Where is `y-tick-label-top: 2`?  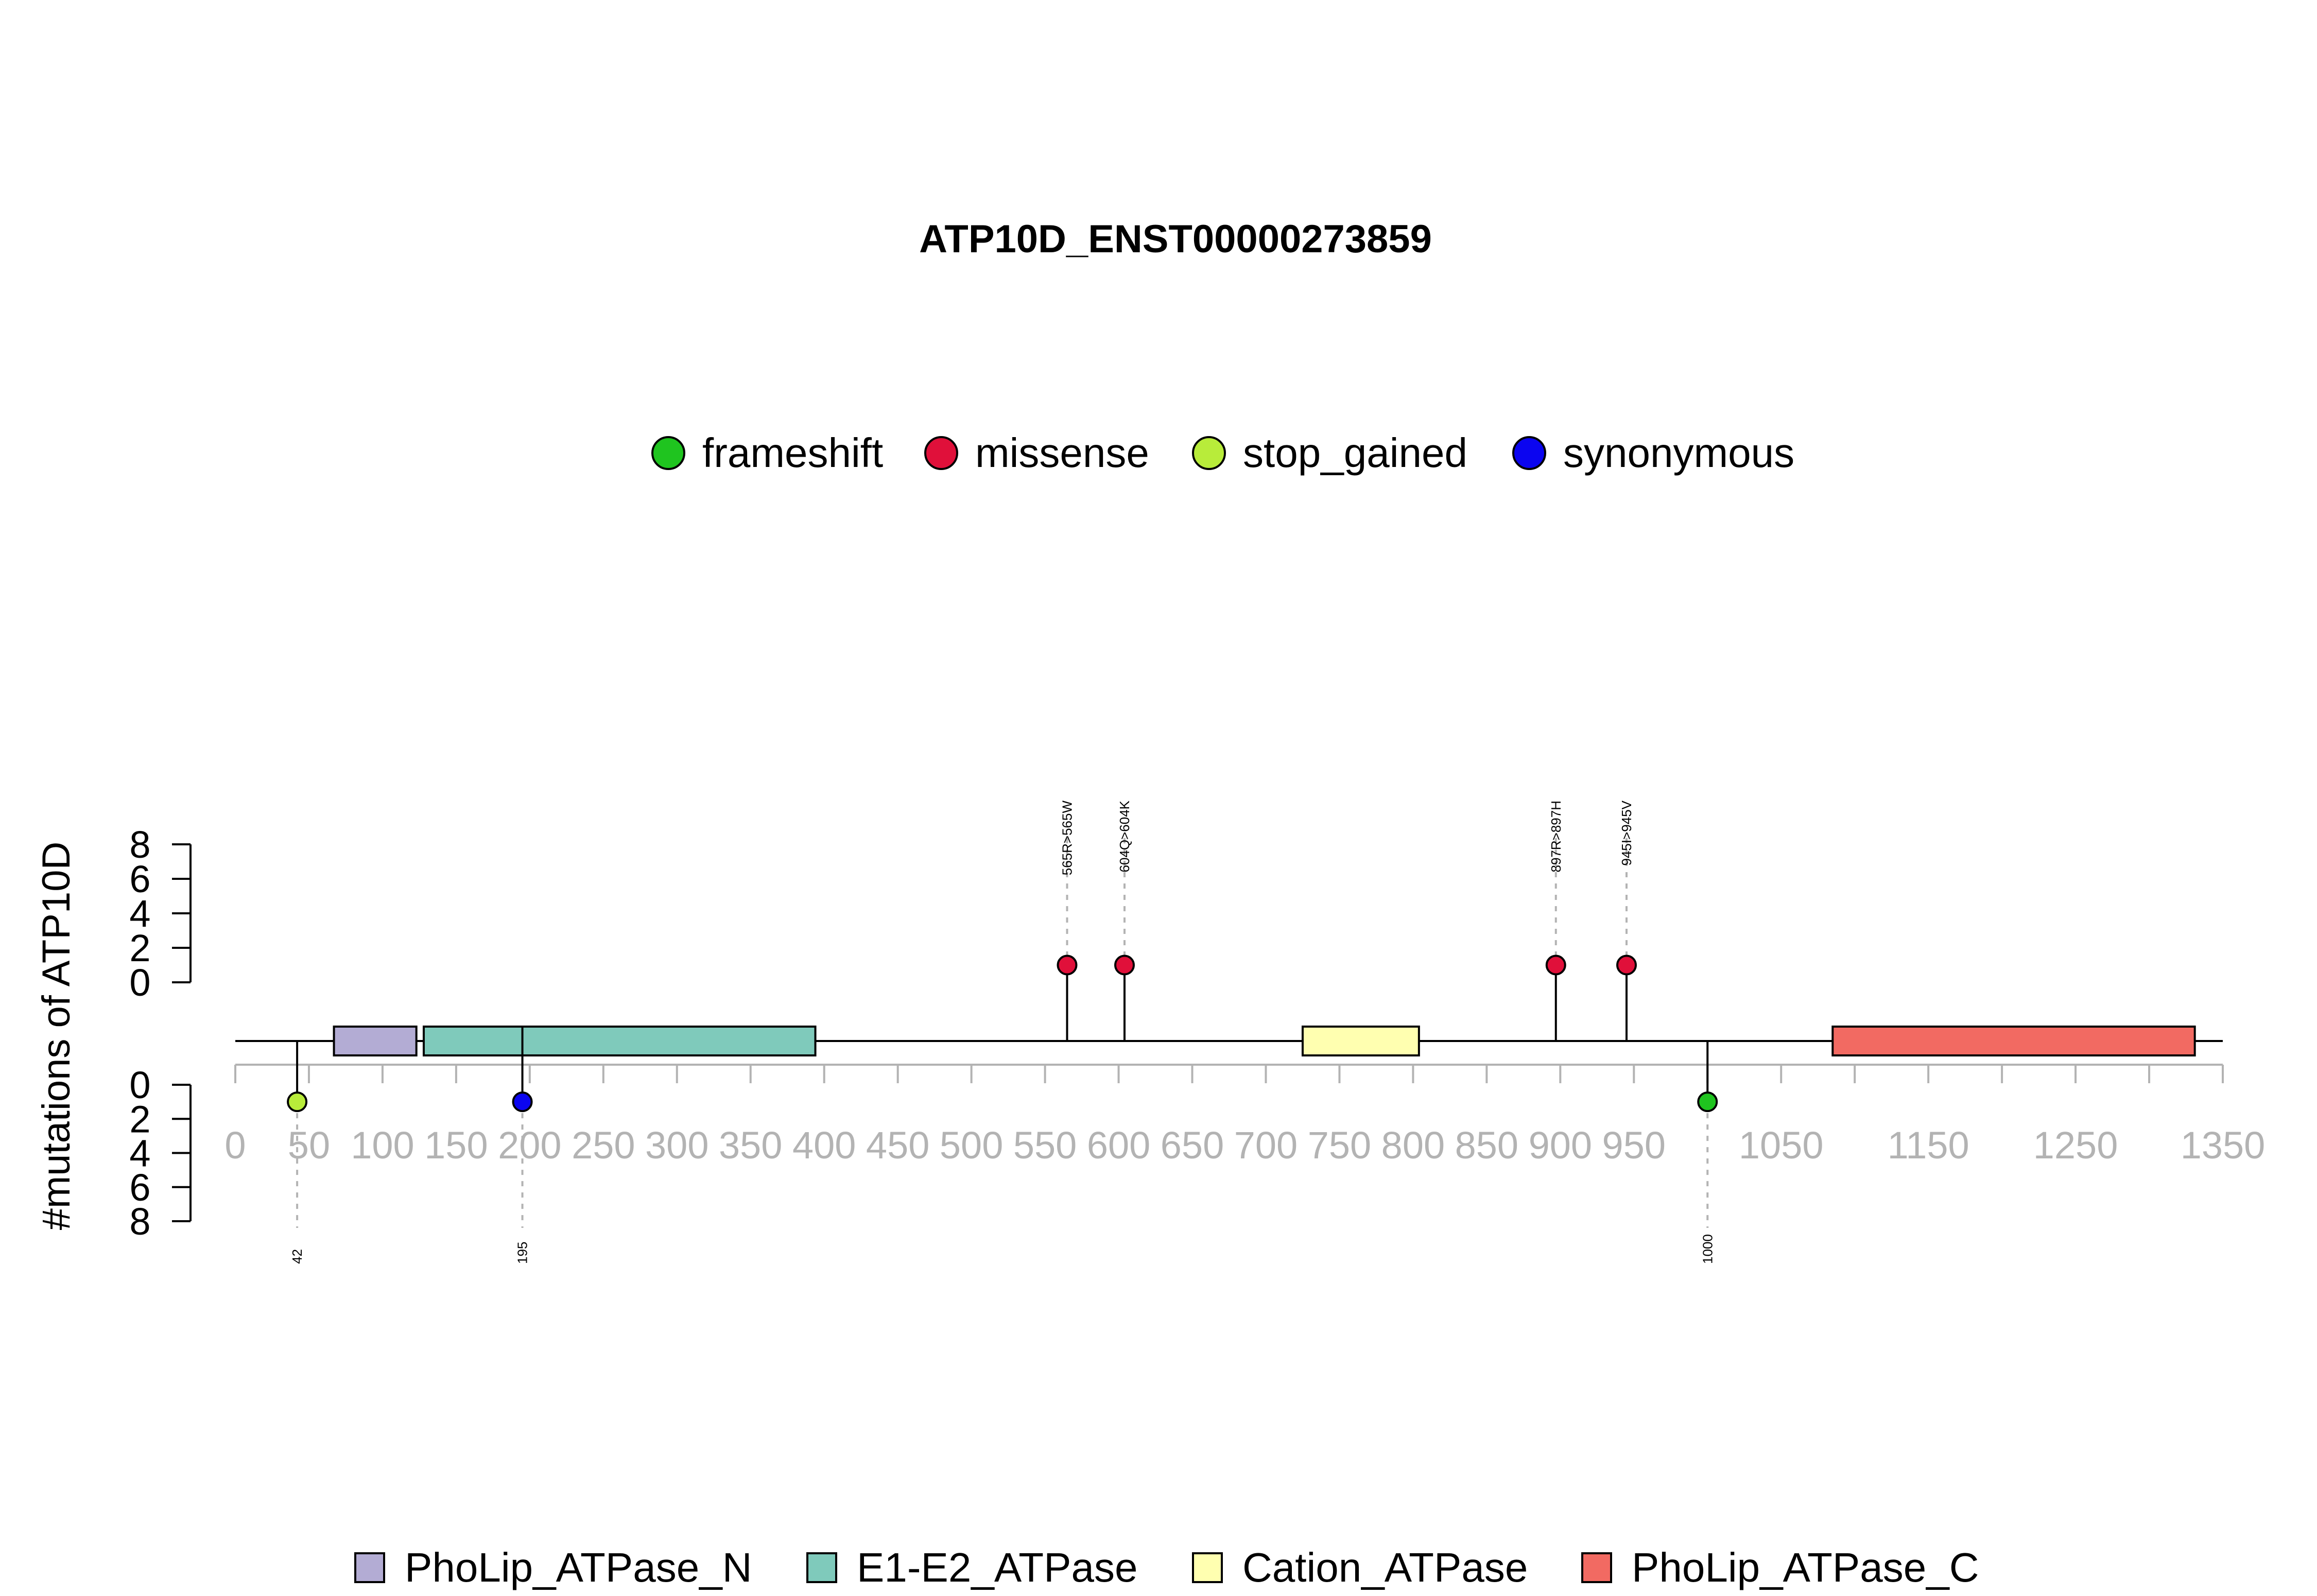
y-tick-label-top: 2 is located at coordinates (139, 948).